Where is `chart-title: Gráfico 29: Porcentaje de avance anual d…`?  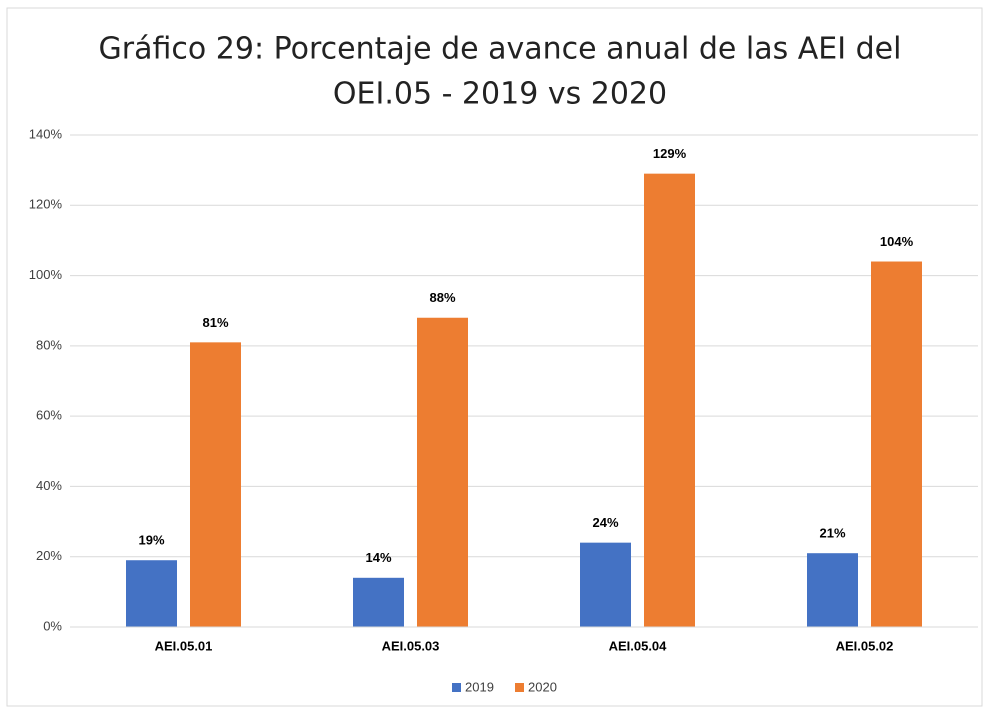 chart-title: Gráfico 29: Porcentaje de avance anual d… is located at coordinates (500, 49).